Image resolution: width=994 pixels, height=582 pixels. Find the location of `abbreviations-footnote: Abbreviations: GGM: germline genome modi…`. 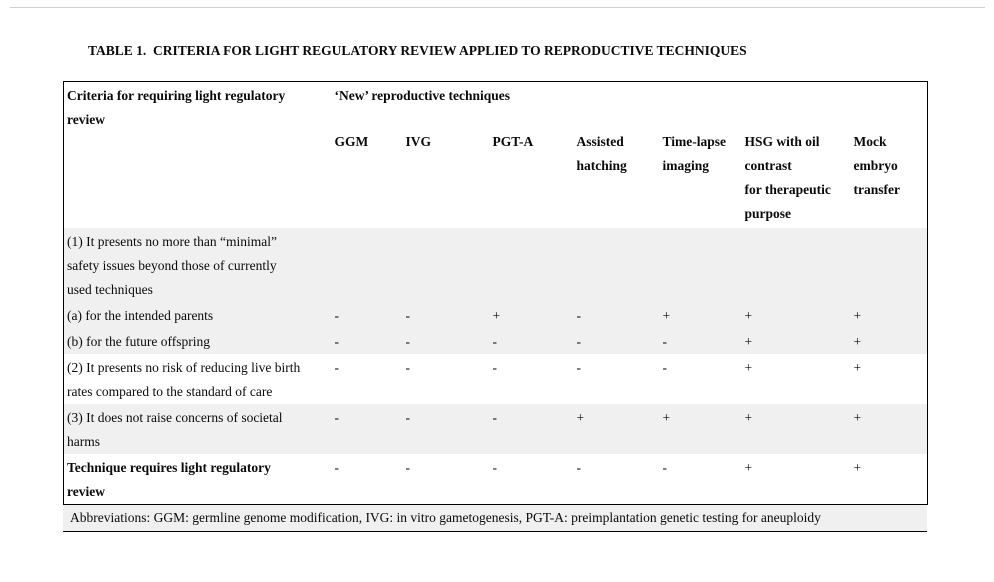

abbreviations-footnote: Abbreviations: GGM: germline genome modi… is located at coordinates (495, 518).